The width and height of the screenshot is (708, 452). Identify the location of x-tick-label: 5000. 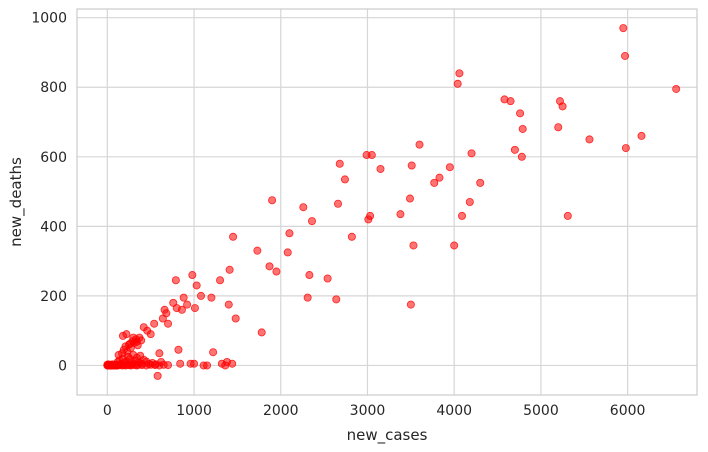
(541, 411).